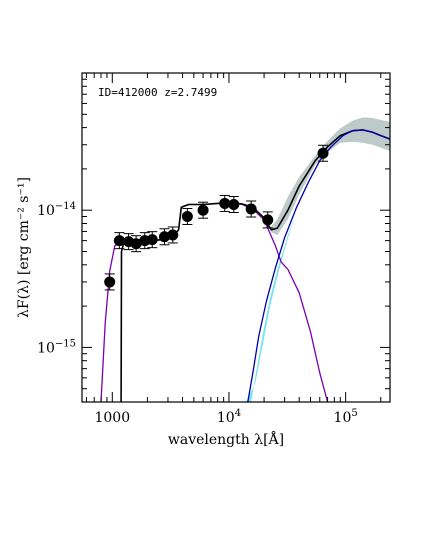  What do you see at coordinates (56, 347) in the screenshot?
I see `y-tick-label: 10−15` at bounding box center [56, 347].